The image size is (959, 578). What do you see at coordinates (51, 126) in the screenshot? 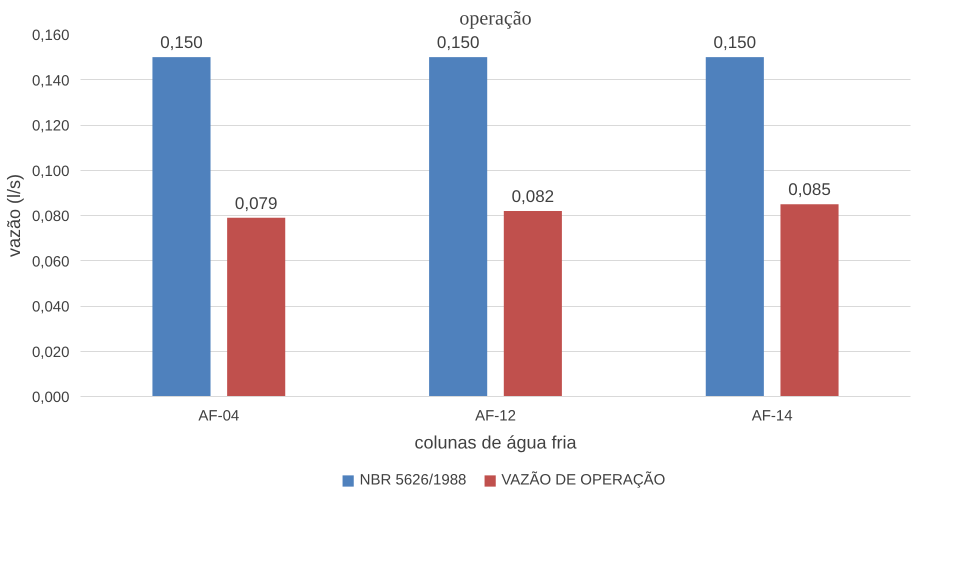
I see `y-tick-label: 0,120` at bounding box center [51, 126].